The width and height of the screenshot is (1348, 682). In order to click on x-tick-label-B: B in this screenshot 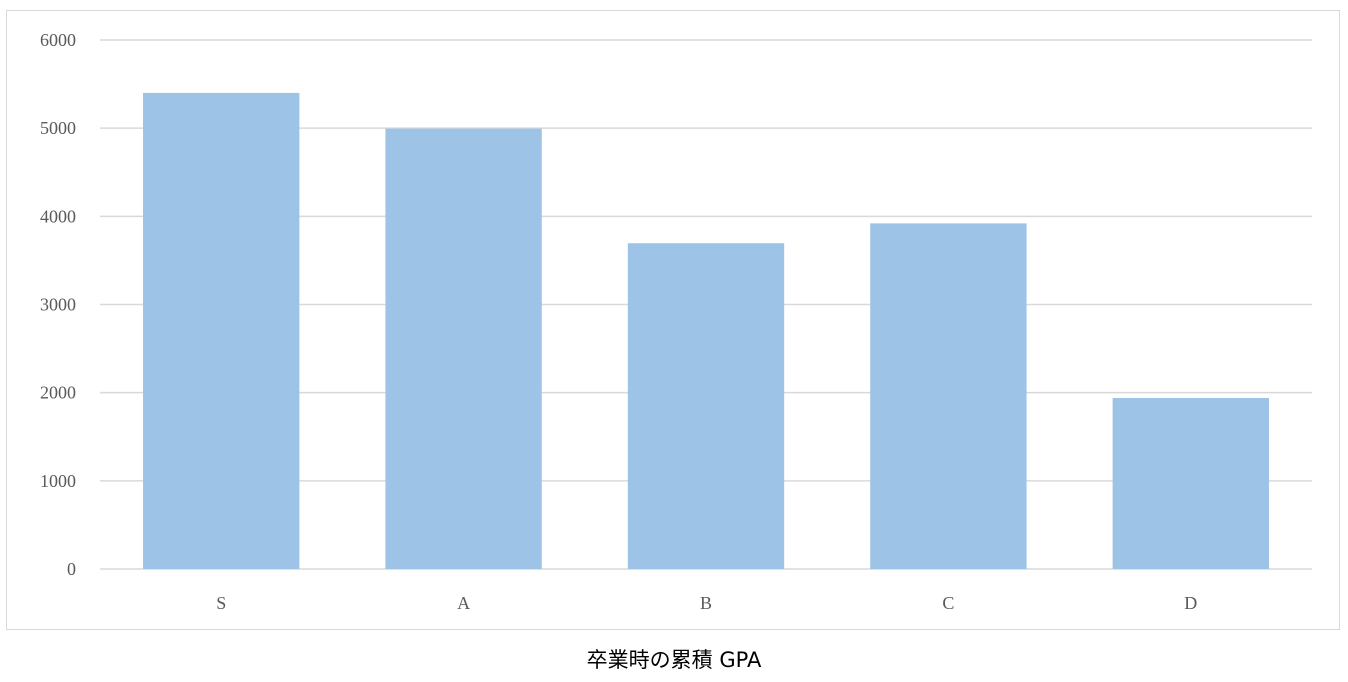, I will do `click(706, 603)`.